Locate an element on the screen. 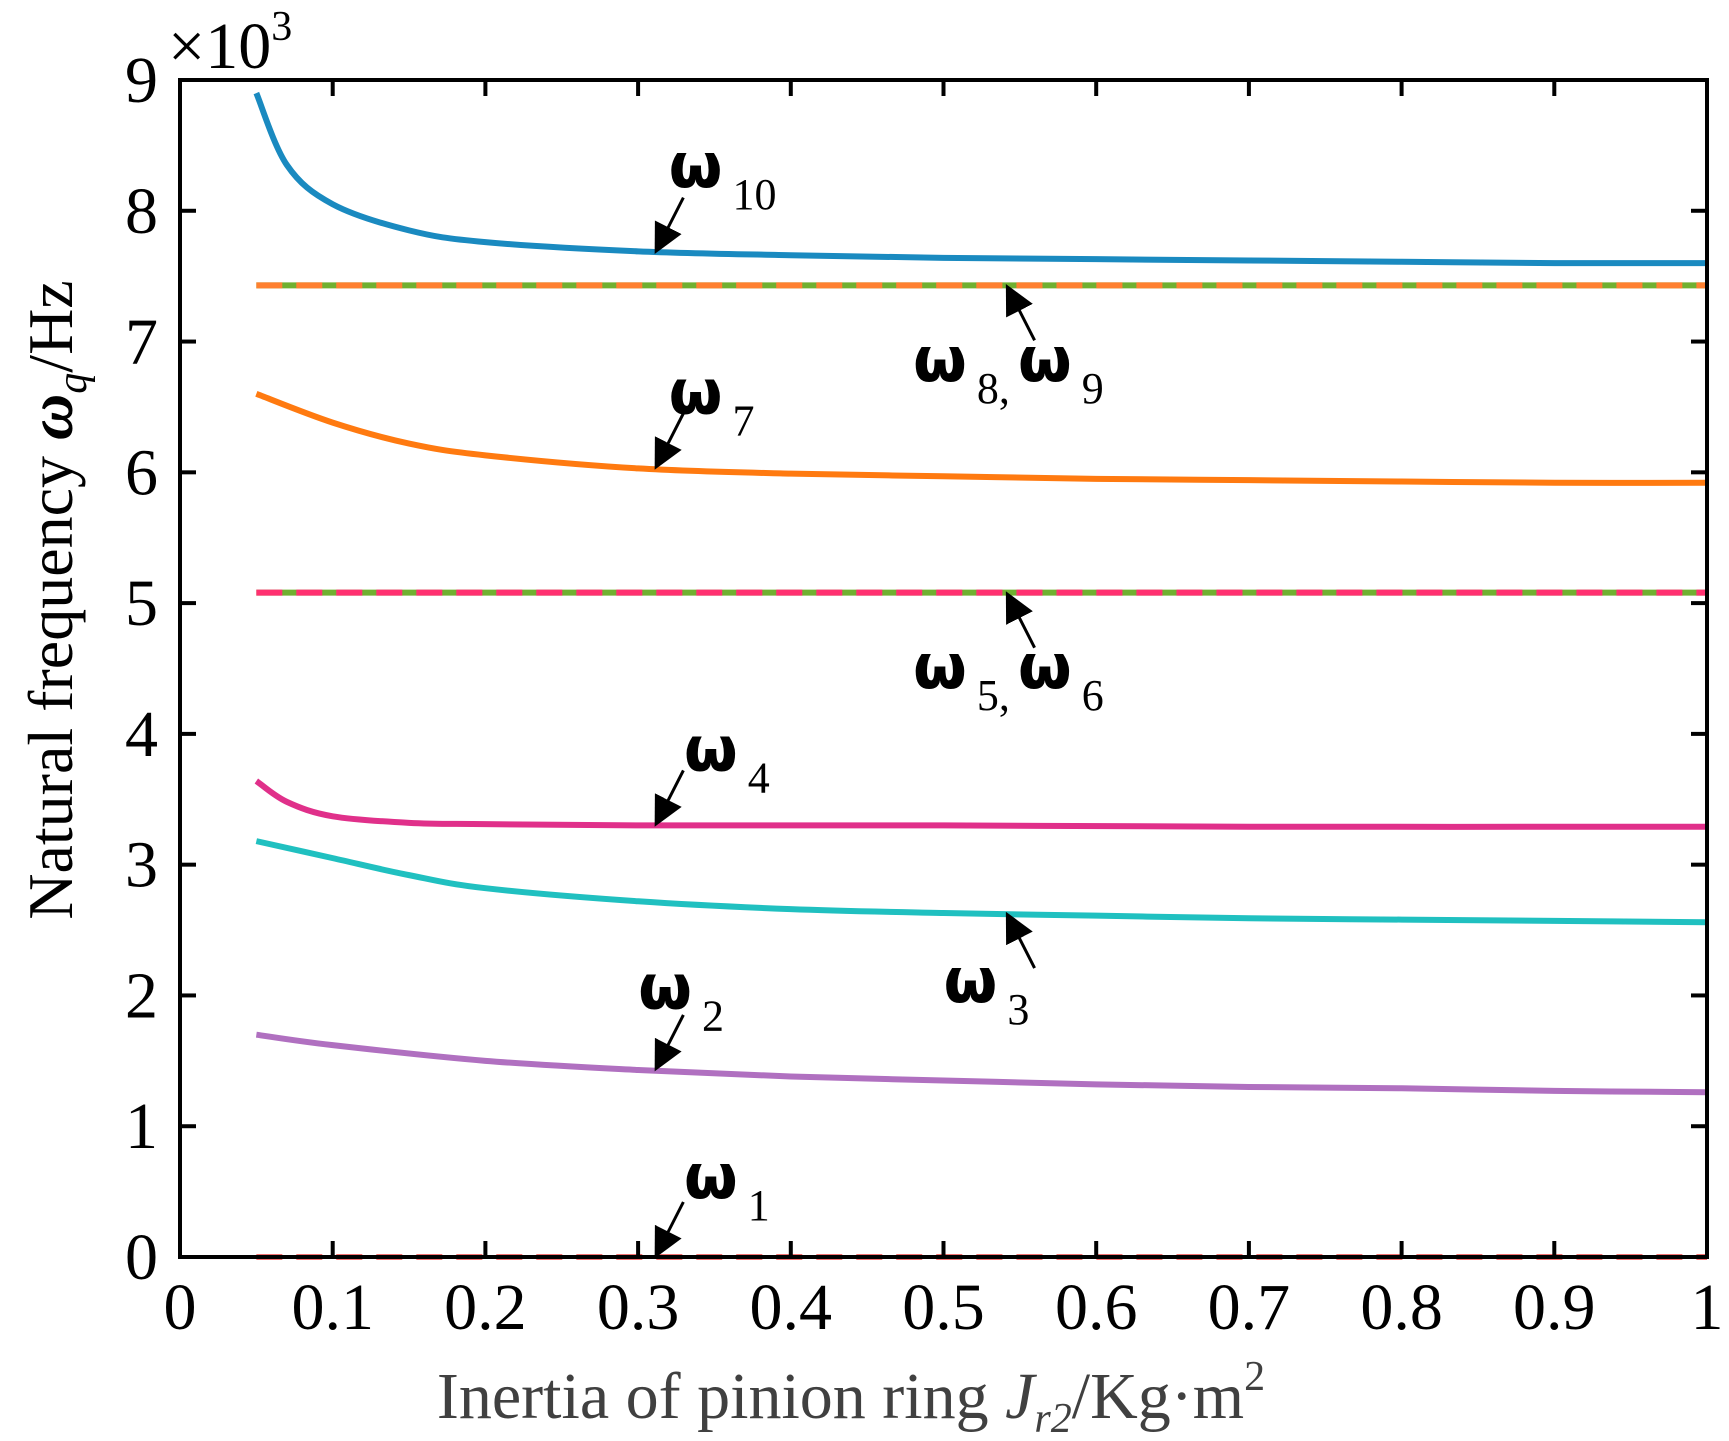 This screenshot has width=1729, height=1441. y-tick-label: 2 is located at coordinates (141, 995).